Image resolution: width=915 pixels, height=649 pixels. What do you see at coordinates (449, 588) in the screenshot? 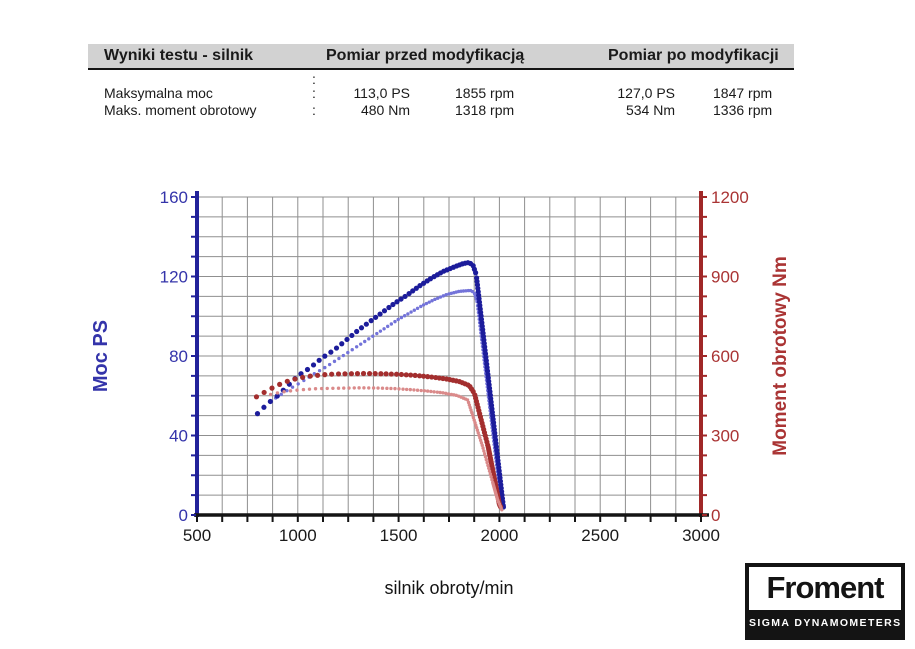
I see `x-axis-title: silnik obroty/min` at bounding box center [449, 588].